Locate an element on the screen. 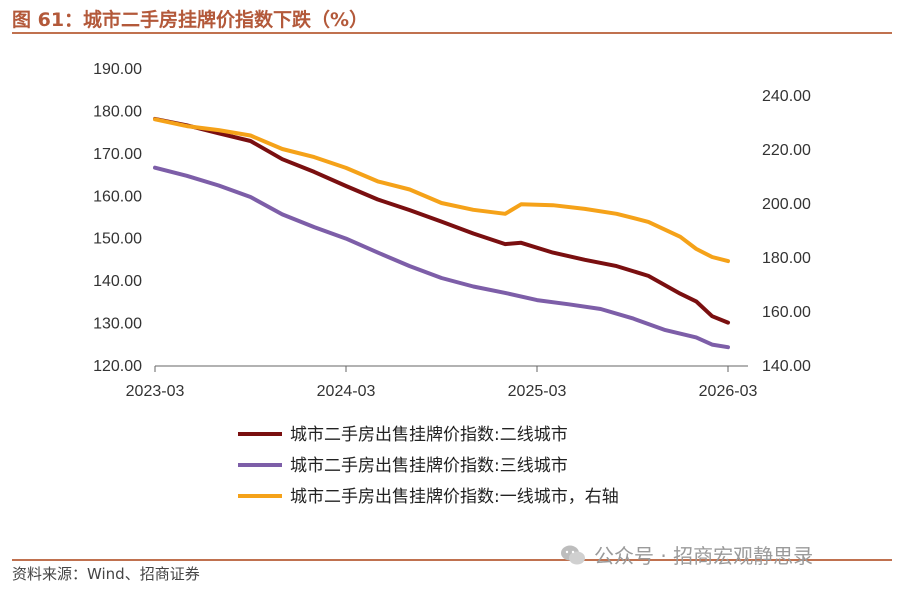 The image size is (903, 590). legend-label-1: 城市二手房出售挂牌价指数:三线城市 is located at coordinates (429, 466).